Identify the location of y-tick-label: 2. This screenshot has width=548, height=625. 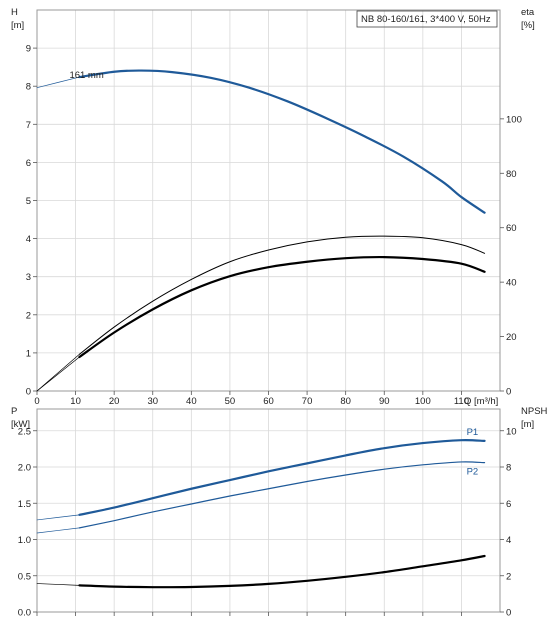
(28, 315).